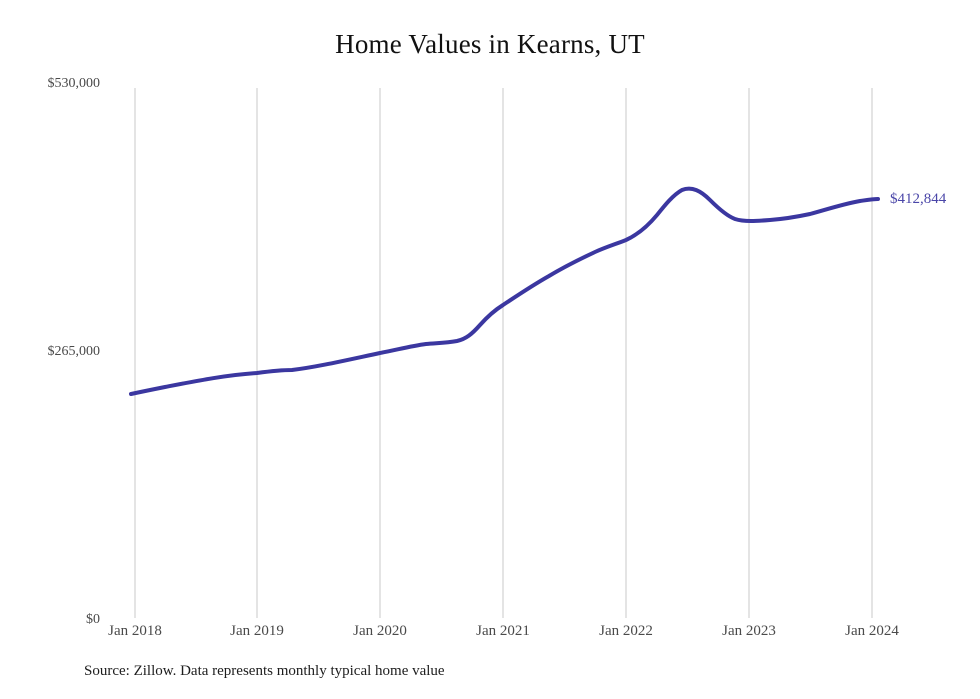 Image resolution: width=980 pixels, height=699 pixels. I want to click on x-axis-tick-label-jan-2020: Jan 2020, so click(380, 631).